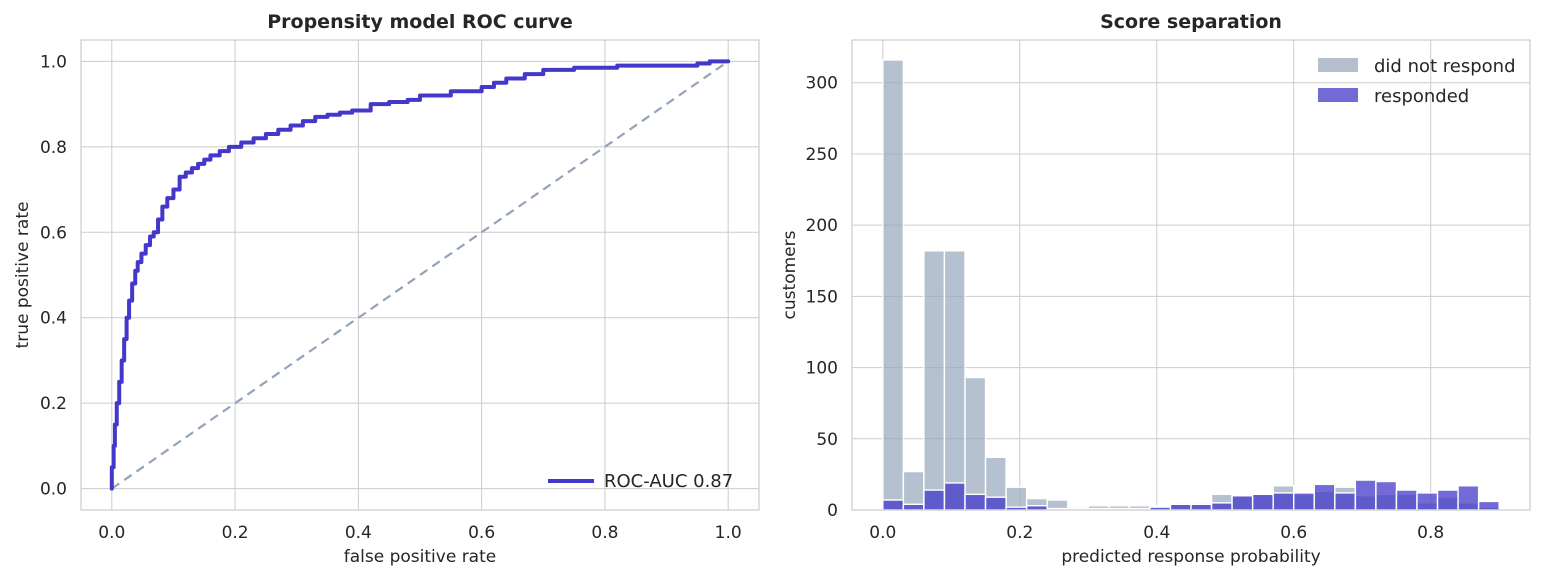 The width and height of the screenshot is (1543, 581). Describe the element at coordinates (822, 155) in the screenshot. I see `hist-y-tick-label: 250` at that location.